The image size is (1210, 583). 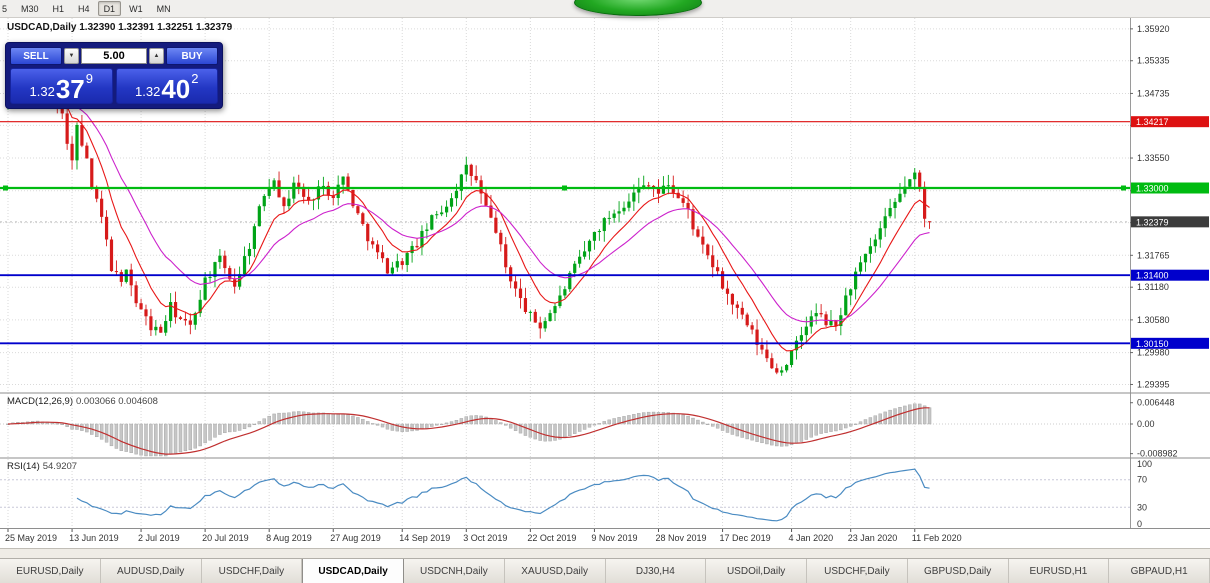 I want to click on timeframe-button-MN: MN, so click(x=163, y=8).